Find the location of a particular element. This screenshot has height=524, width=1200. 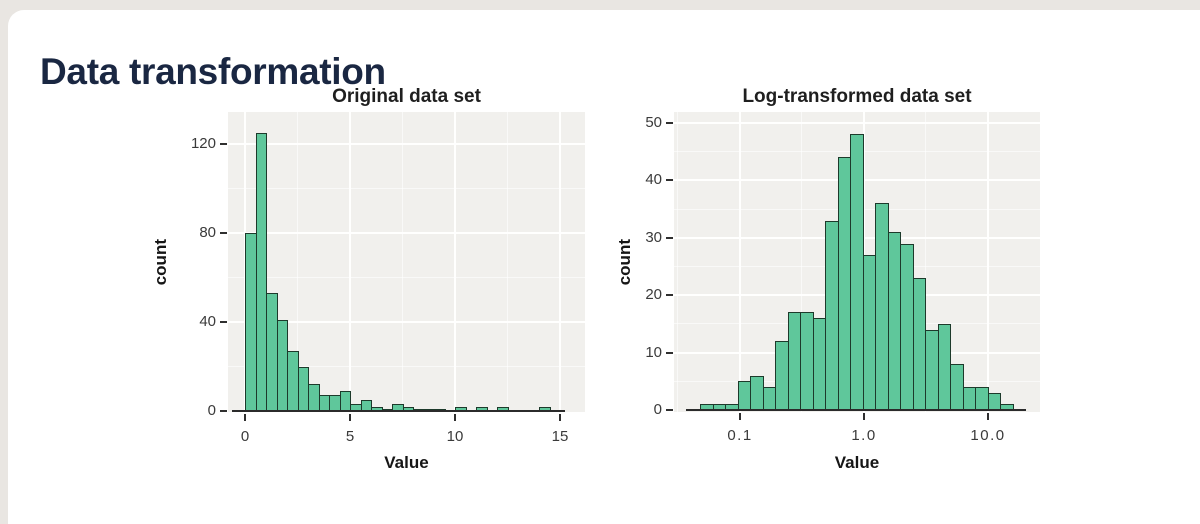

x-tick-label: 10.0 is located at coordinates (988, 435).